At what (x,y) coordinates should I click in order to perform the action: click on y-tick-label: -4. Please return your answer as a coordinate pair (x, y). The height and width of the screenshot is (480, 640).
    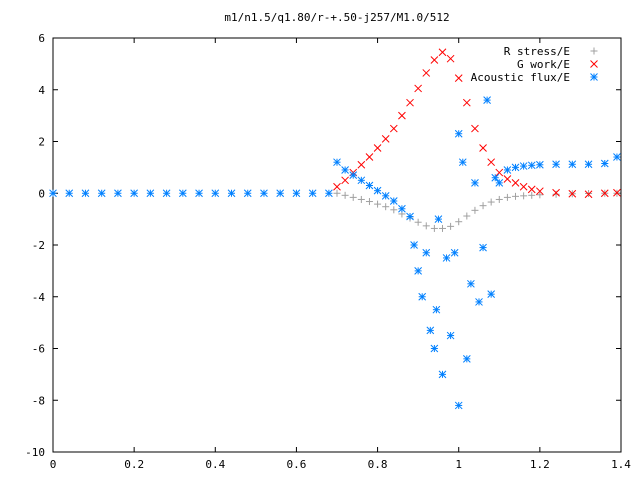
    Looking at the image, I should click on (39, 297).